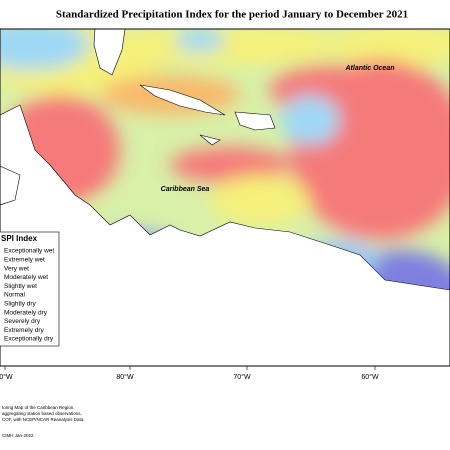 The width and height of the screenshot is (450, 450). I want to click on legend-item: Moderately dry, so click(26, 312).